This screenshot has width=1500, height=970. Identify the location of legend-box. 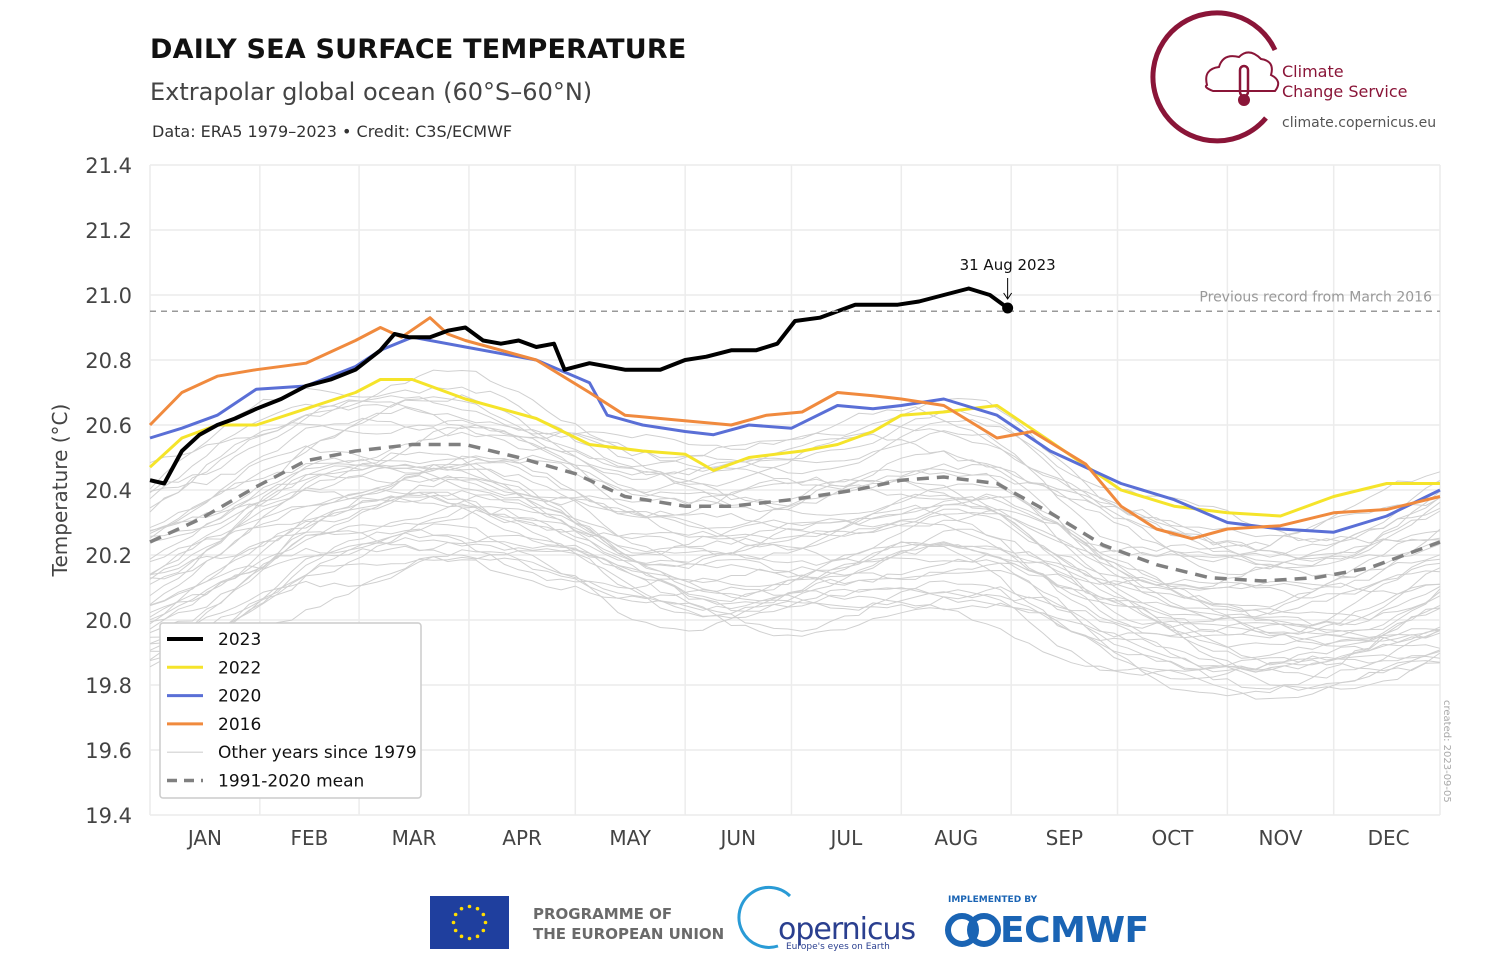
(290, 710).